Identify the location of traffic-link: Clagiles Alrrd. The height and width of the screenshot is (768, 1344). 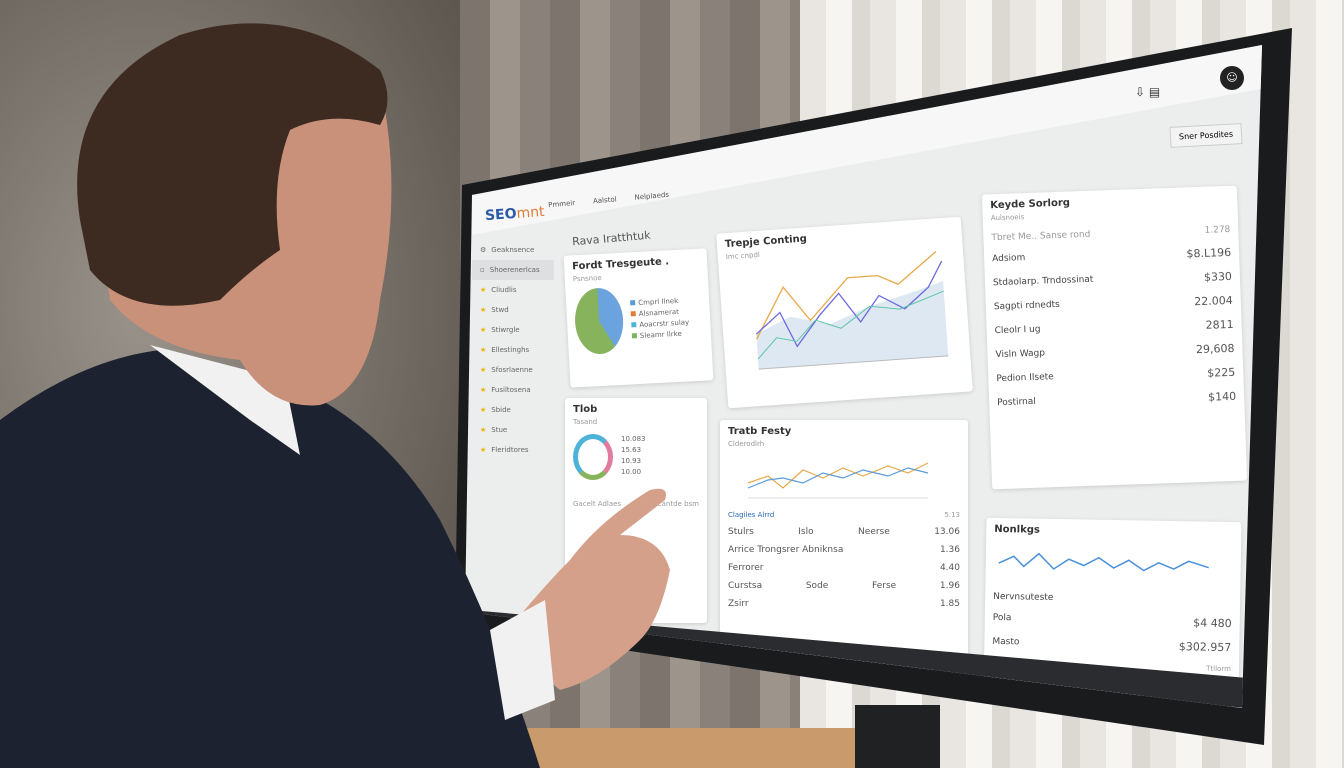
(751, 515).